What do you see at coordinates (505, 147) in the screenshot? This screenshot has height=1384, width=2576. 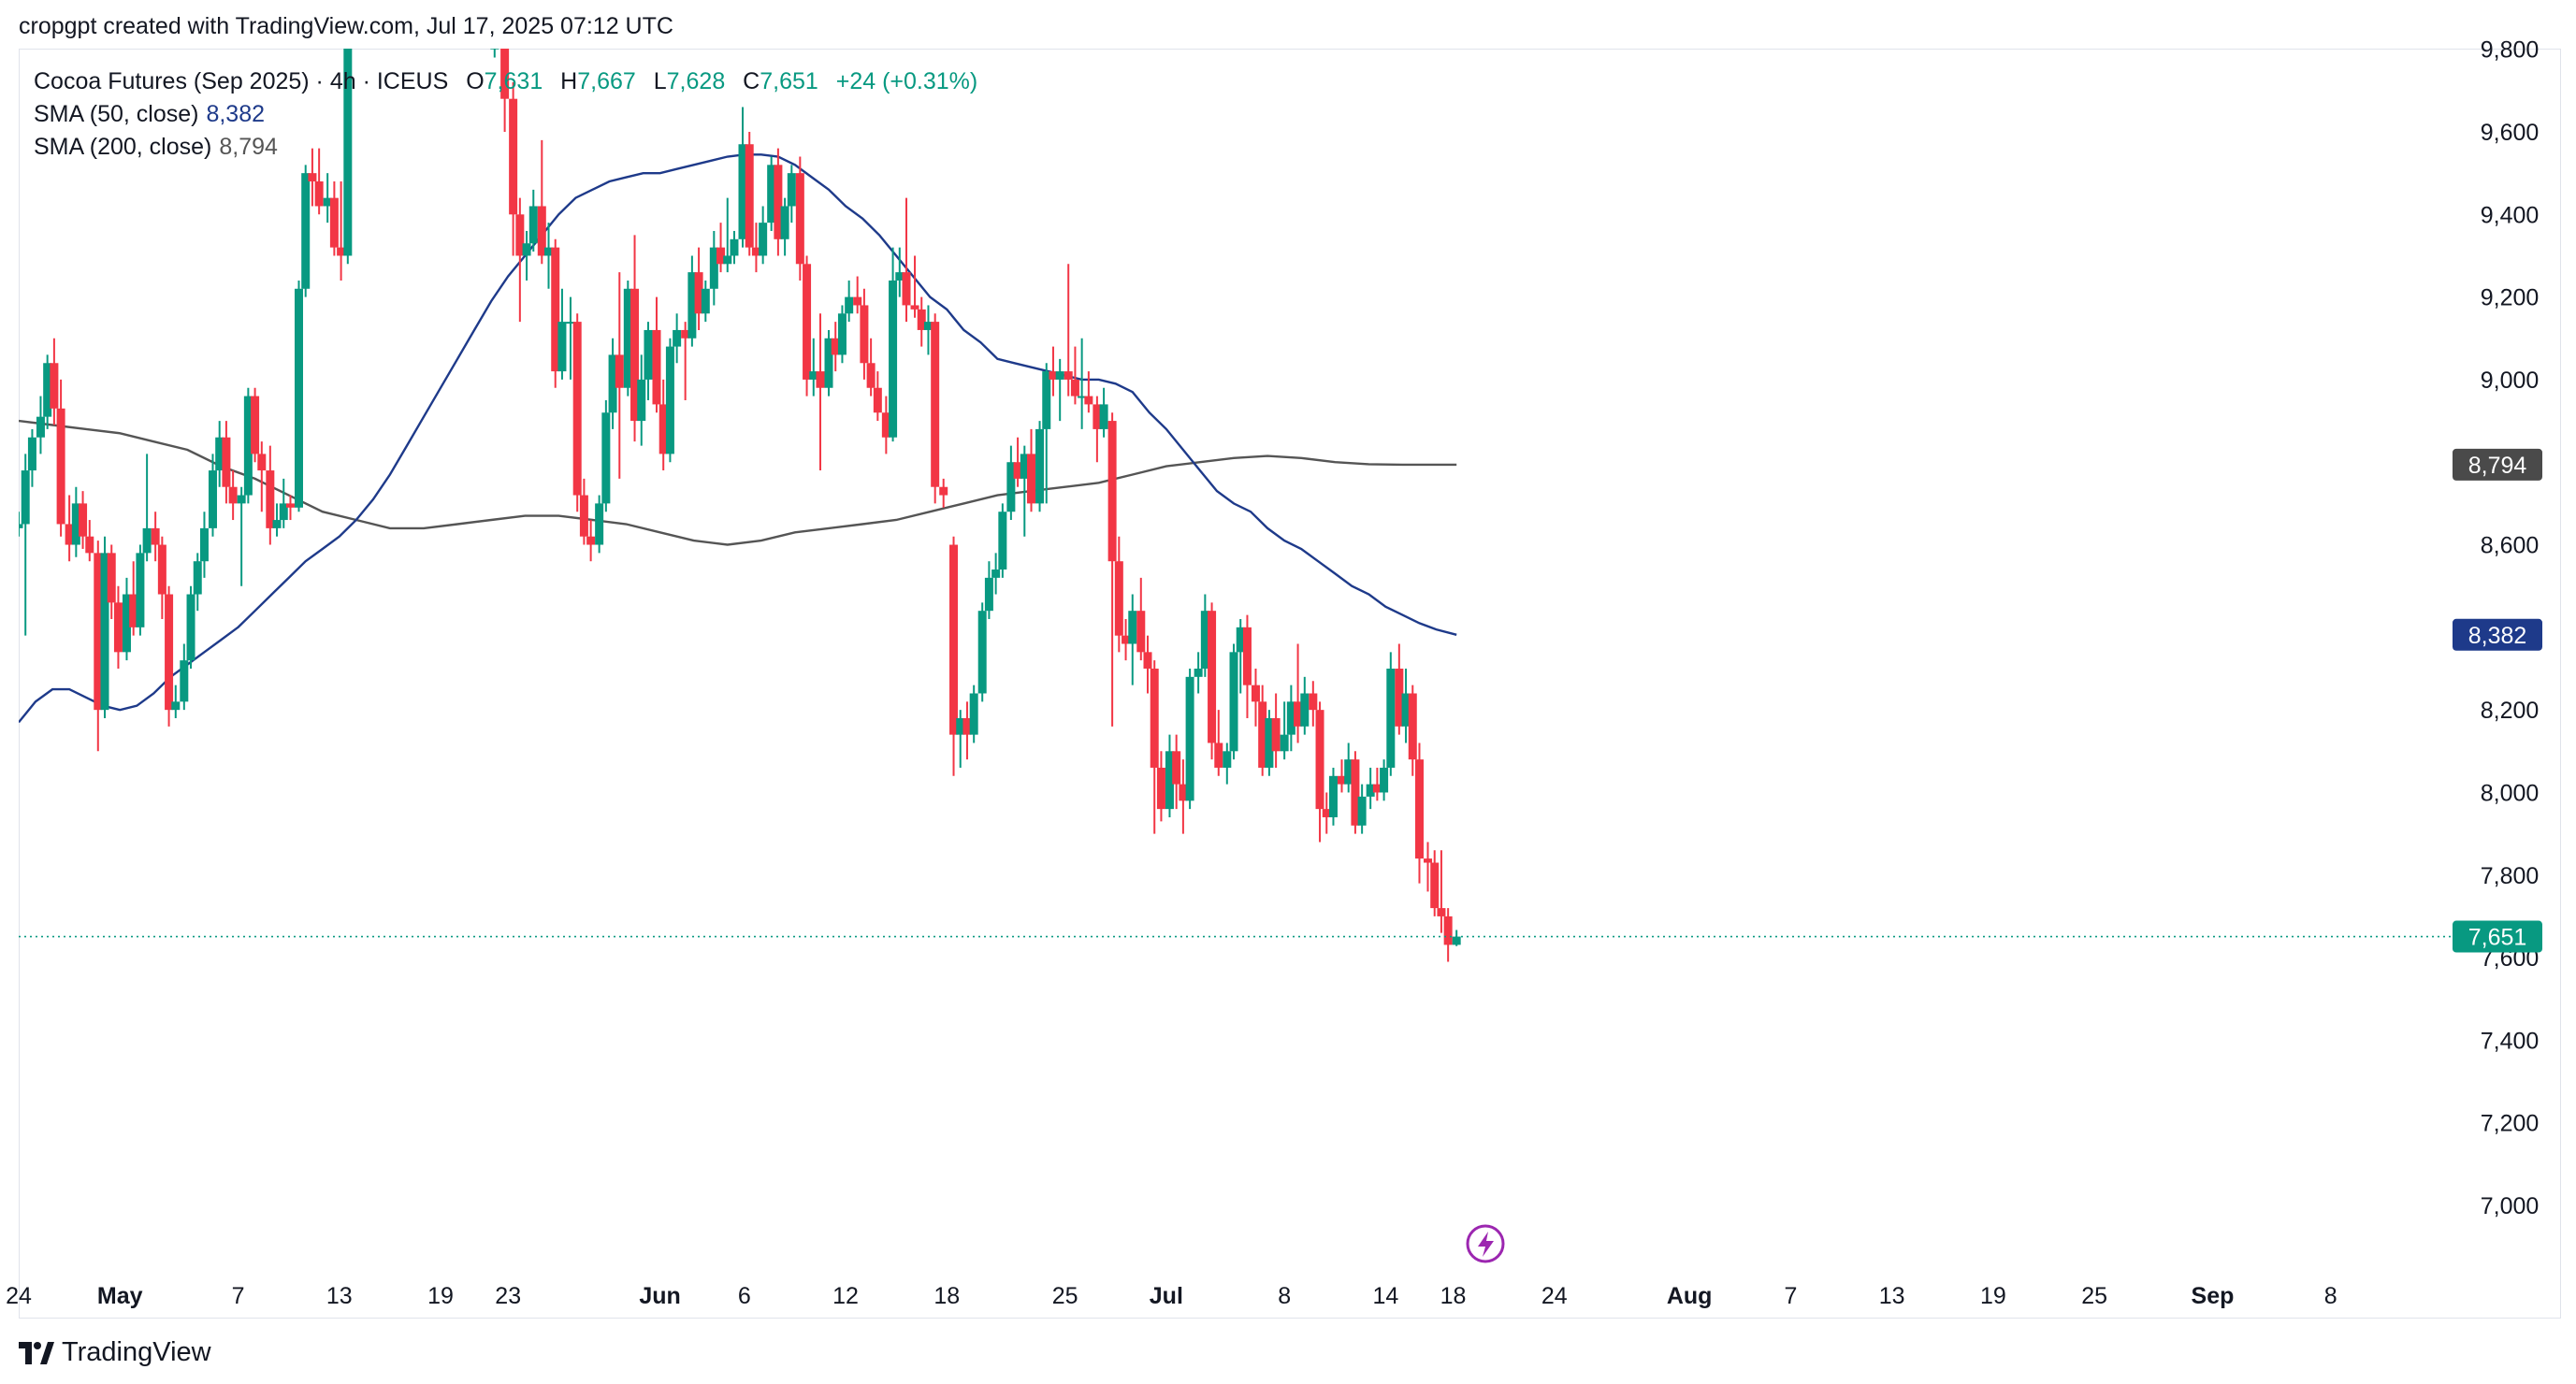 I see `legend-sma200-row: SMA (200, close) 8,794` at bounding box center [505, 147].